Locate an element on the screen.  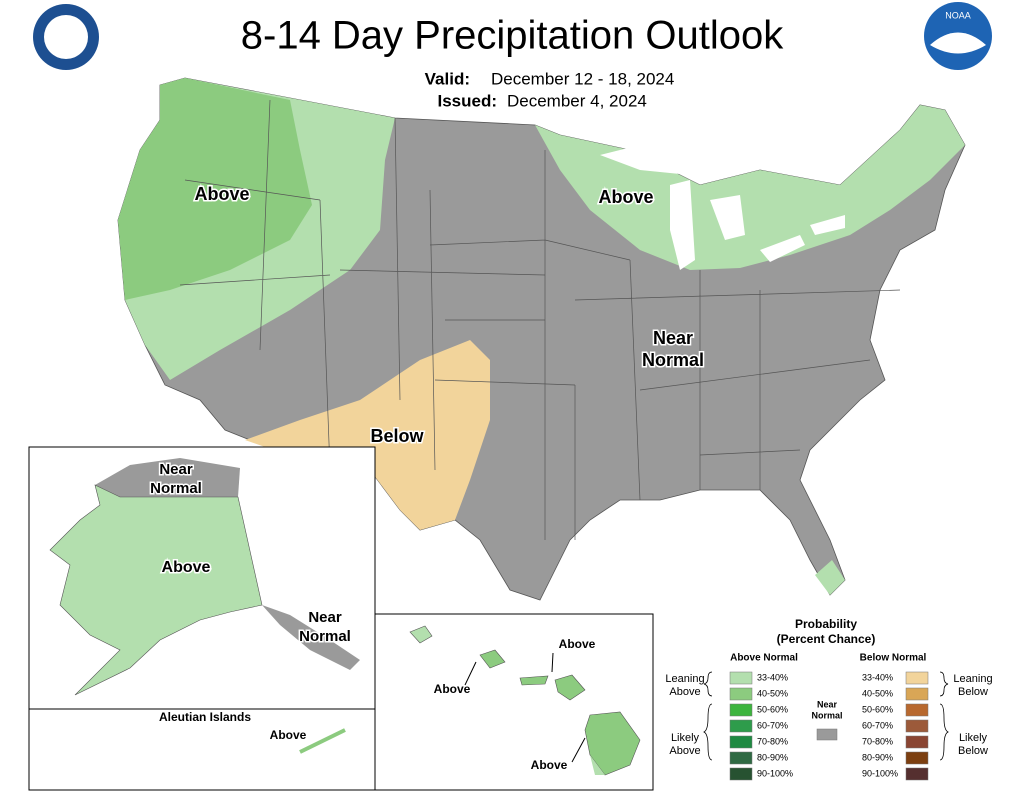
inset-box is located at coordinates (202, 749).